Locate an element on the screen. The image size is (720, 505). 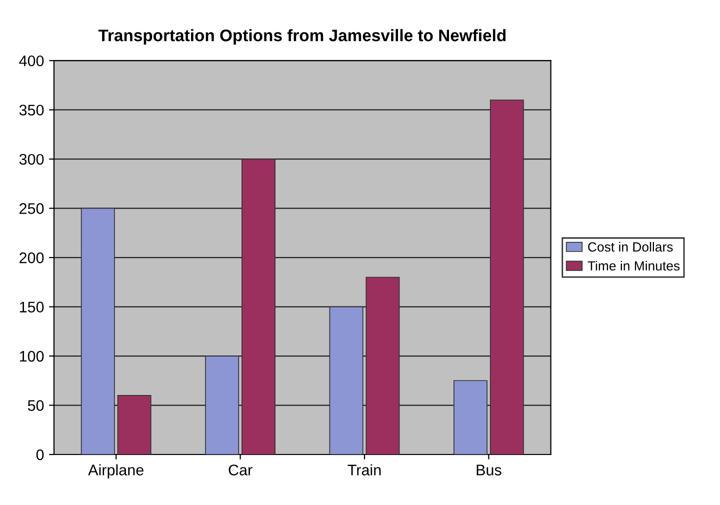
y-tick-label: 0 is located at coordinates (40, 454).